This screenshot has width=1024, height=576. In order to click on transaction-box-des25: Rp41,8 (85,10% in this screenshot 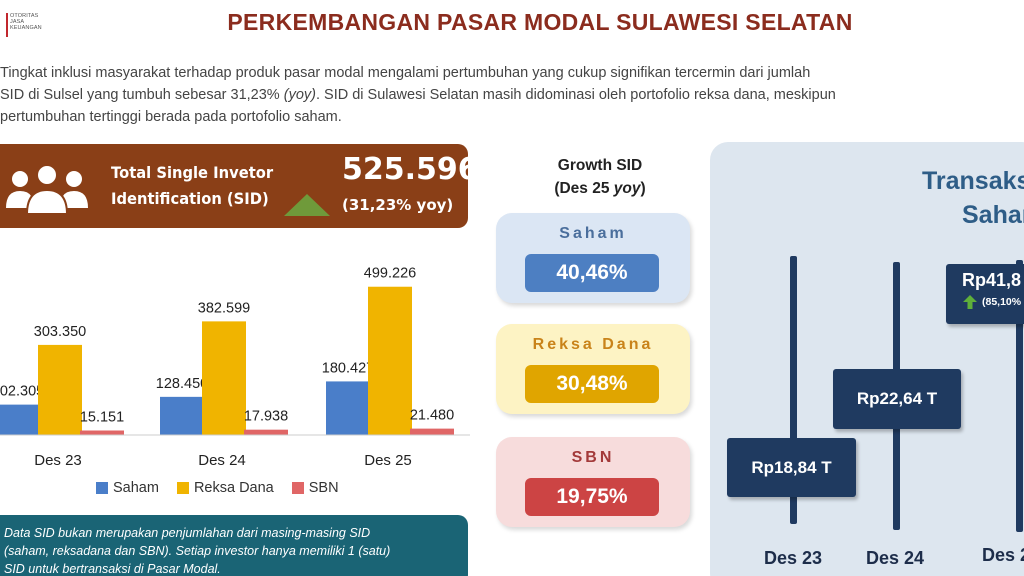, I will do `click(985, 294)`.